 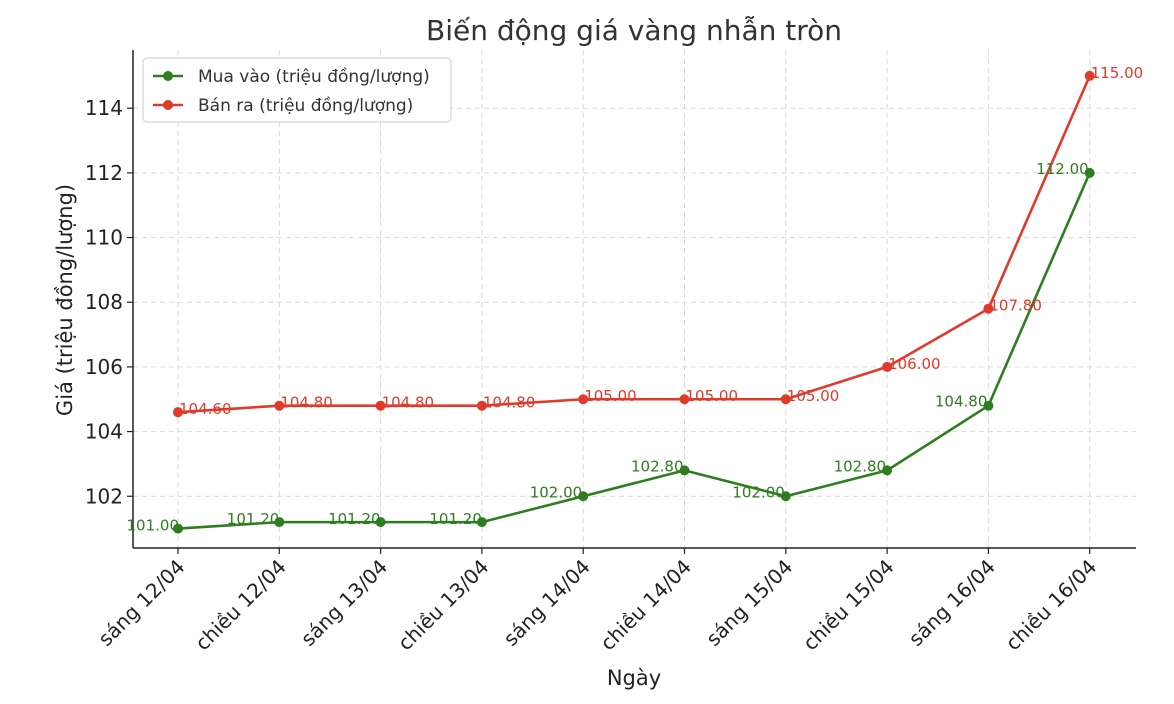 What do you see at coordinates (634, 30) in the screenshot?
I see `chart-title: Biến động giá vàng nhẫn tròn` at bounding box center [634, 30].